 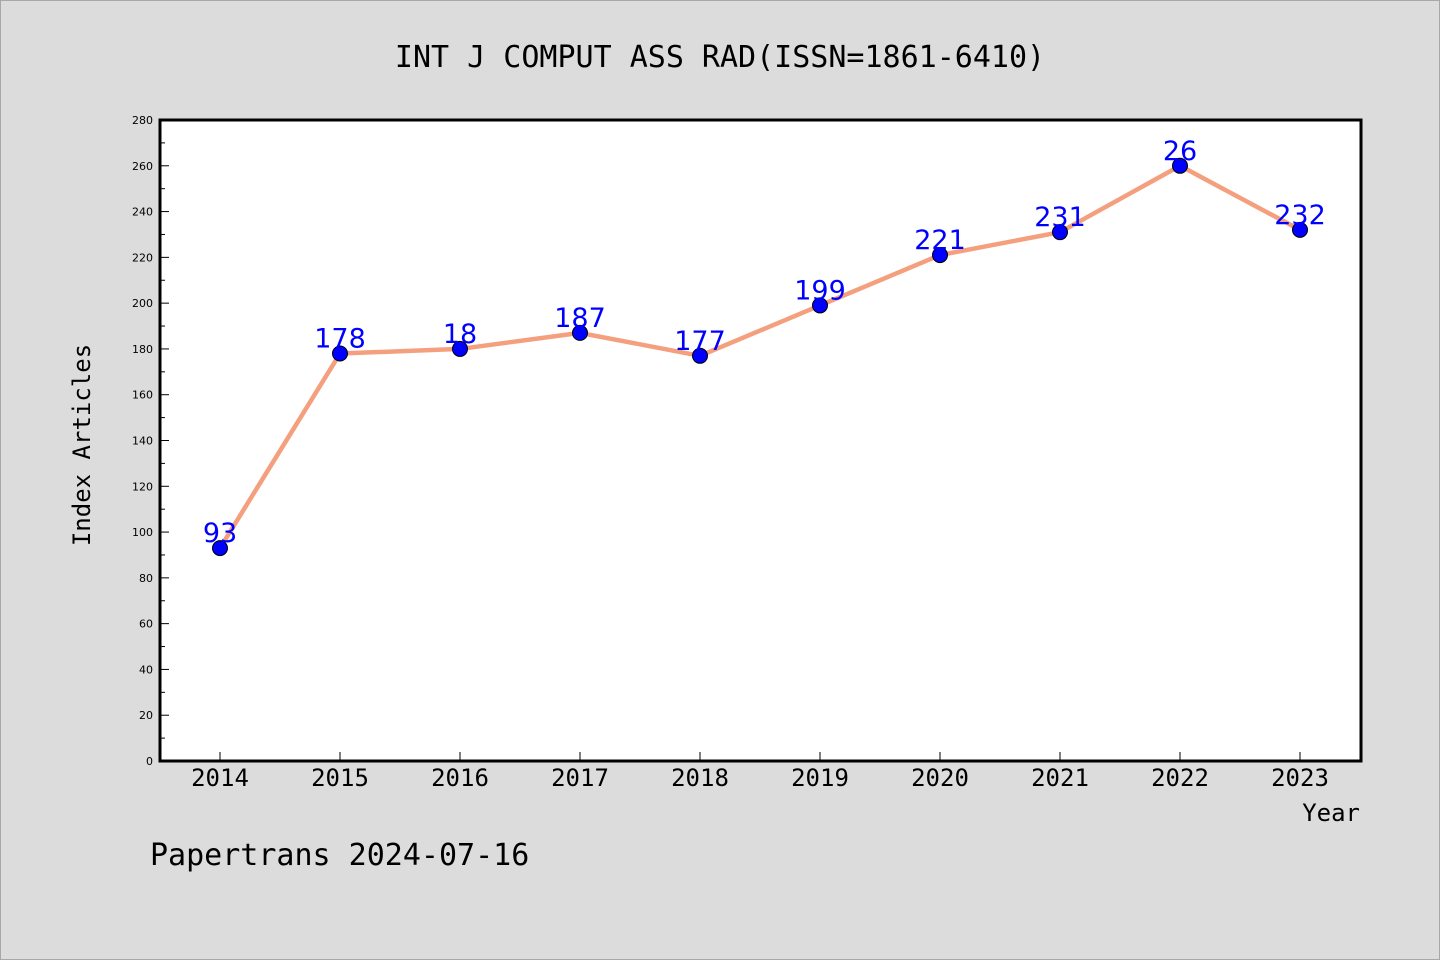 I want to click on footer-credit: Papertrans 2024-07-16, so click(x=339, y=855).